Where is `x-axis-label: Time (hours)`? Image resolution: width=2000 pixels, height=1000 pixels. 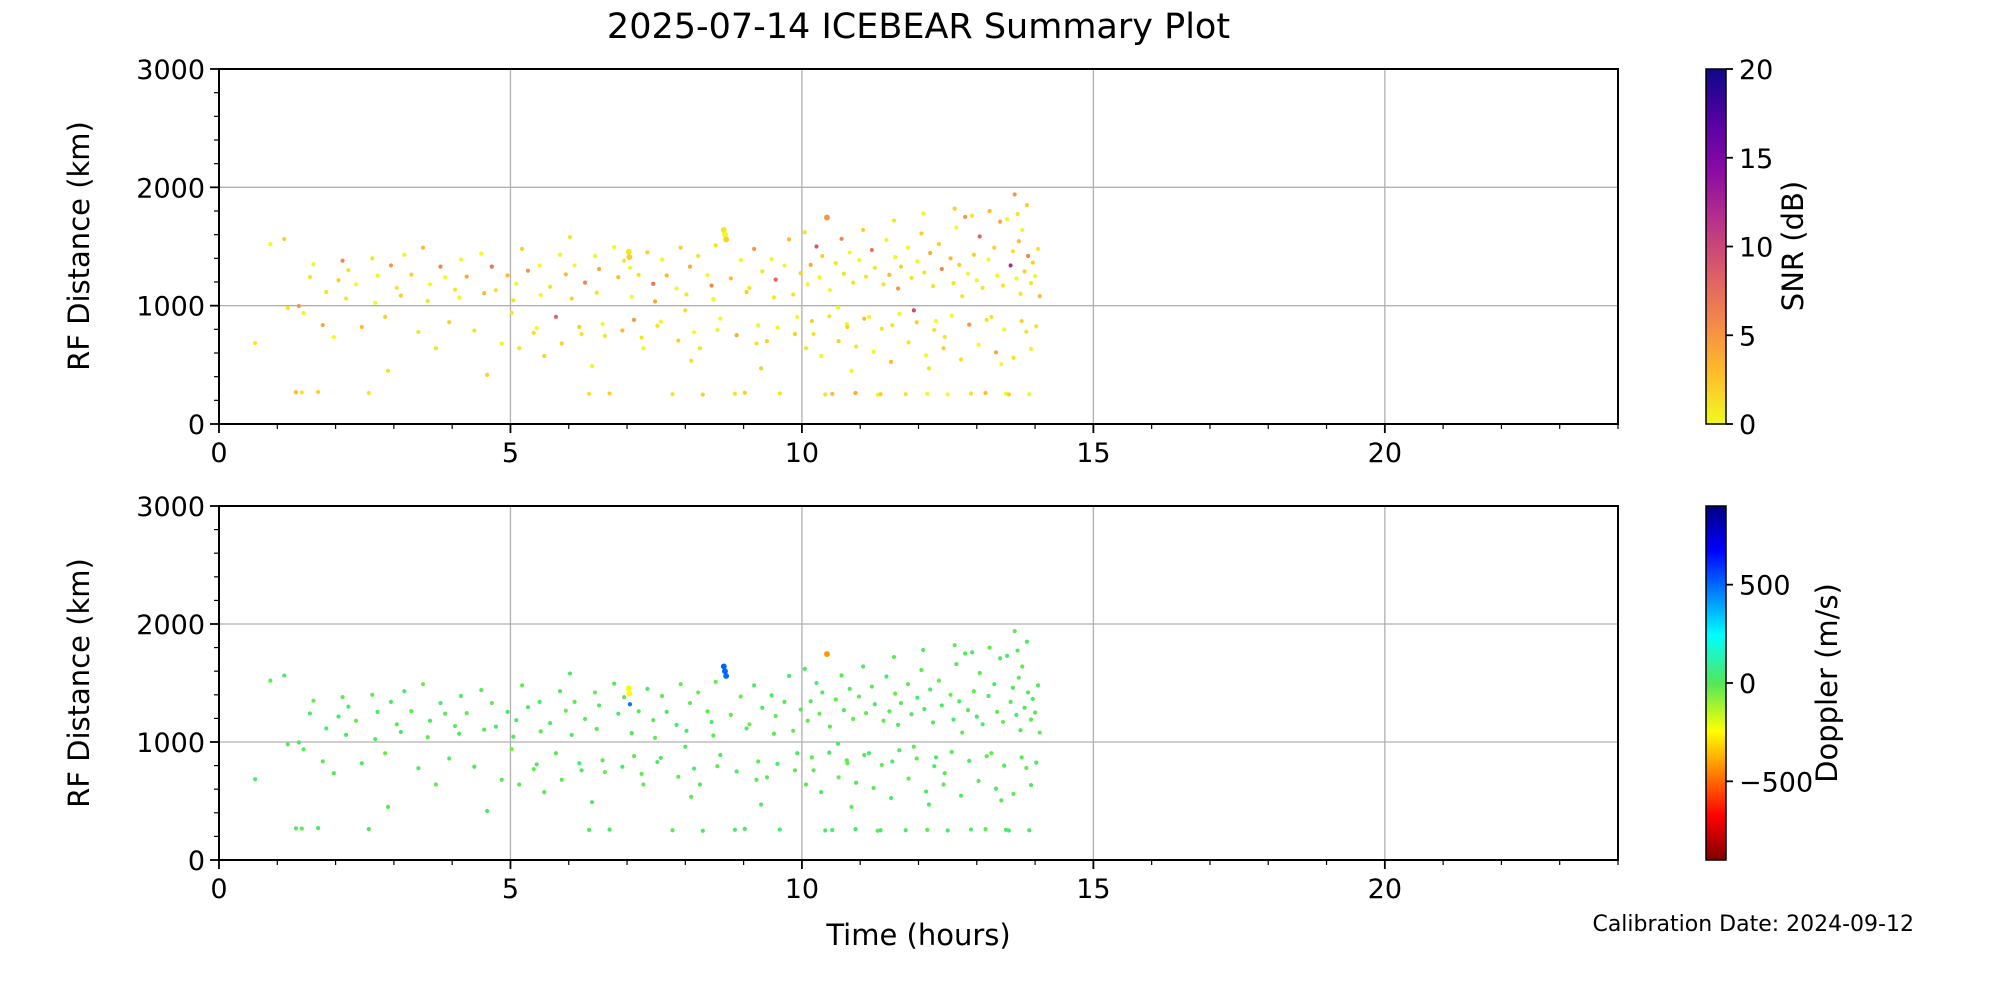
x-axis-label: Time (hours) is located at coordinates (918, 935).